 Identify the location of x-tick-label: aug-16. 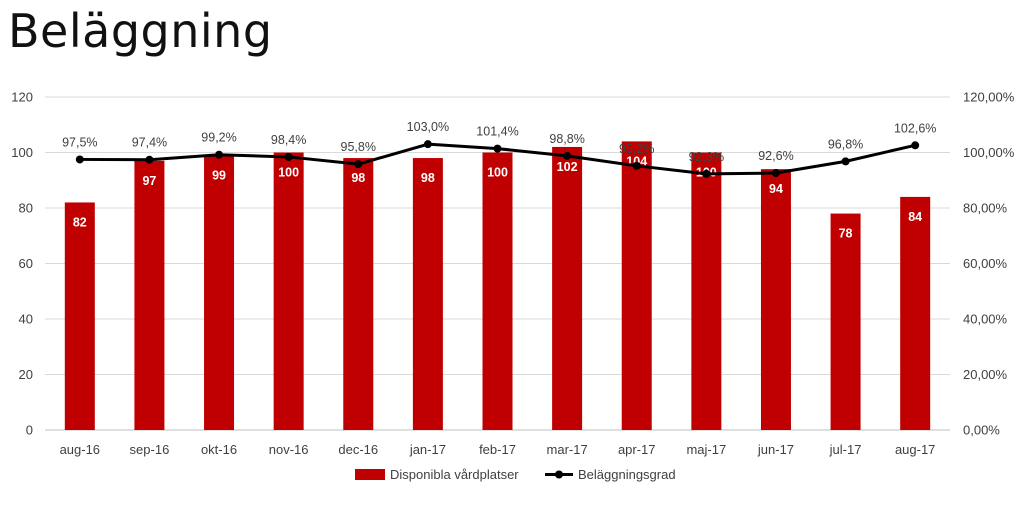
(80, 449).